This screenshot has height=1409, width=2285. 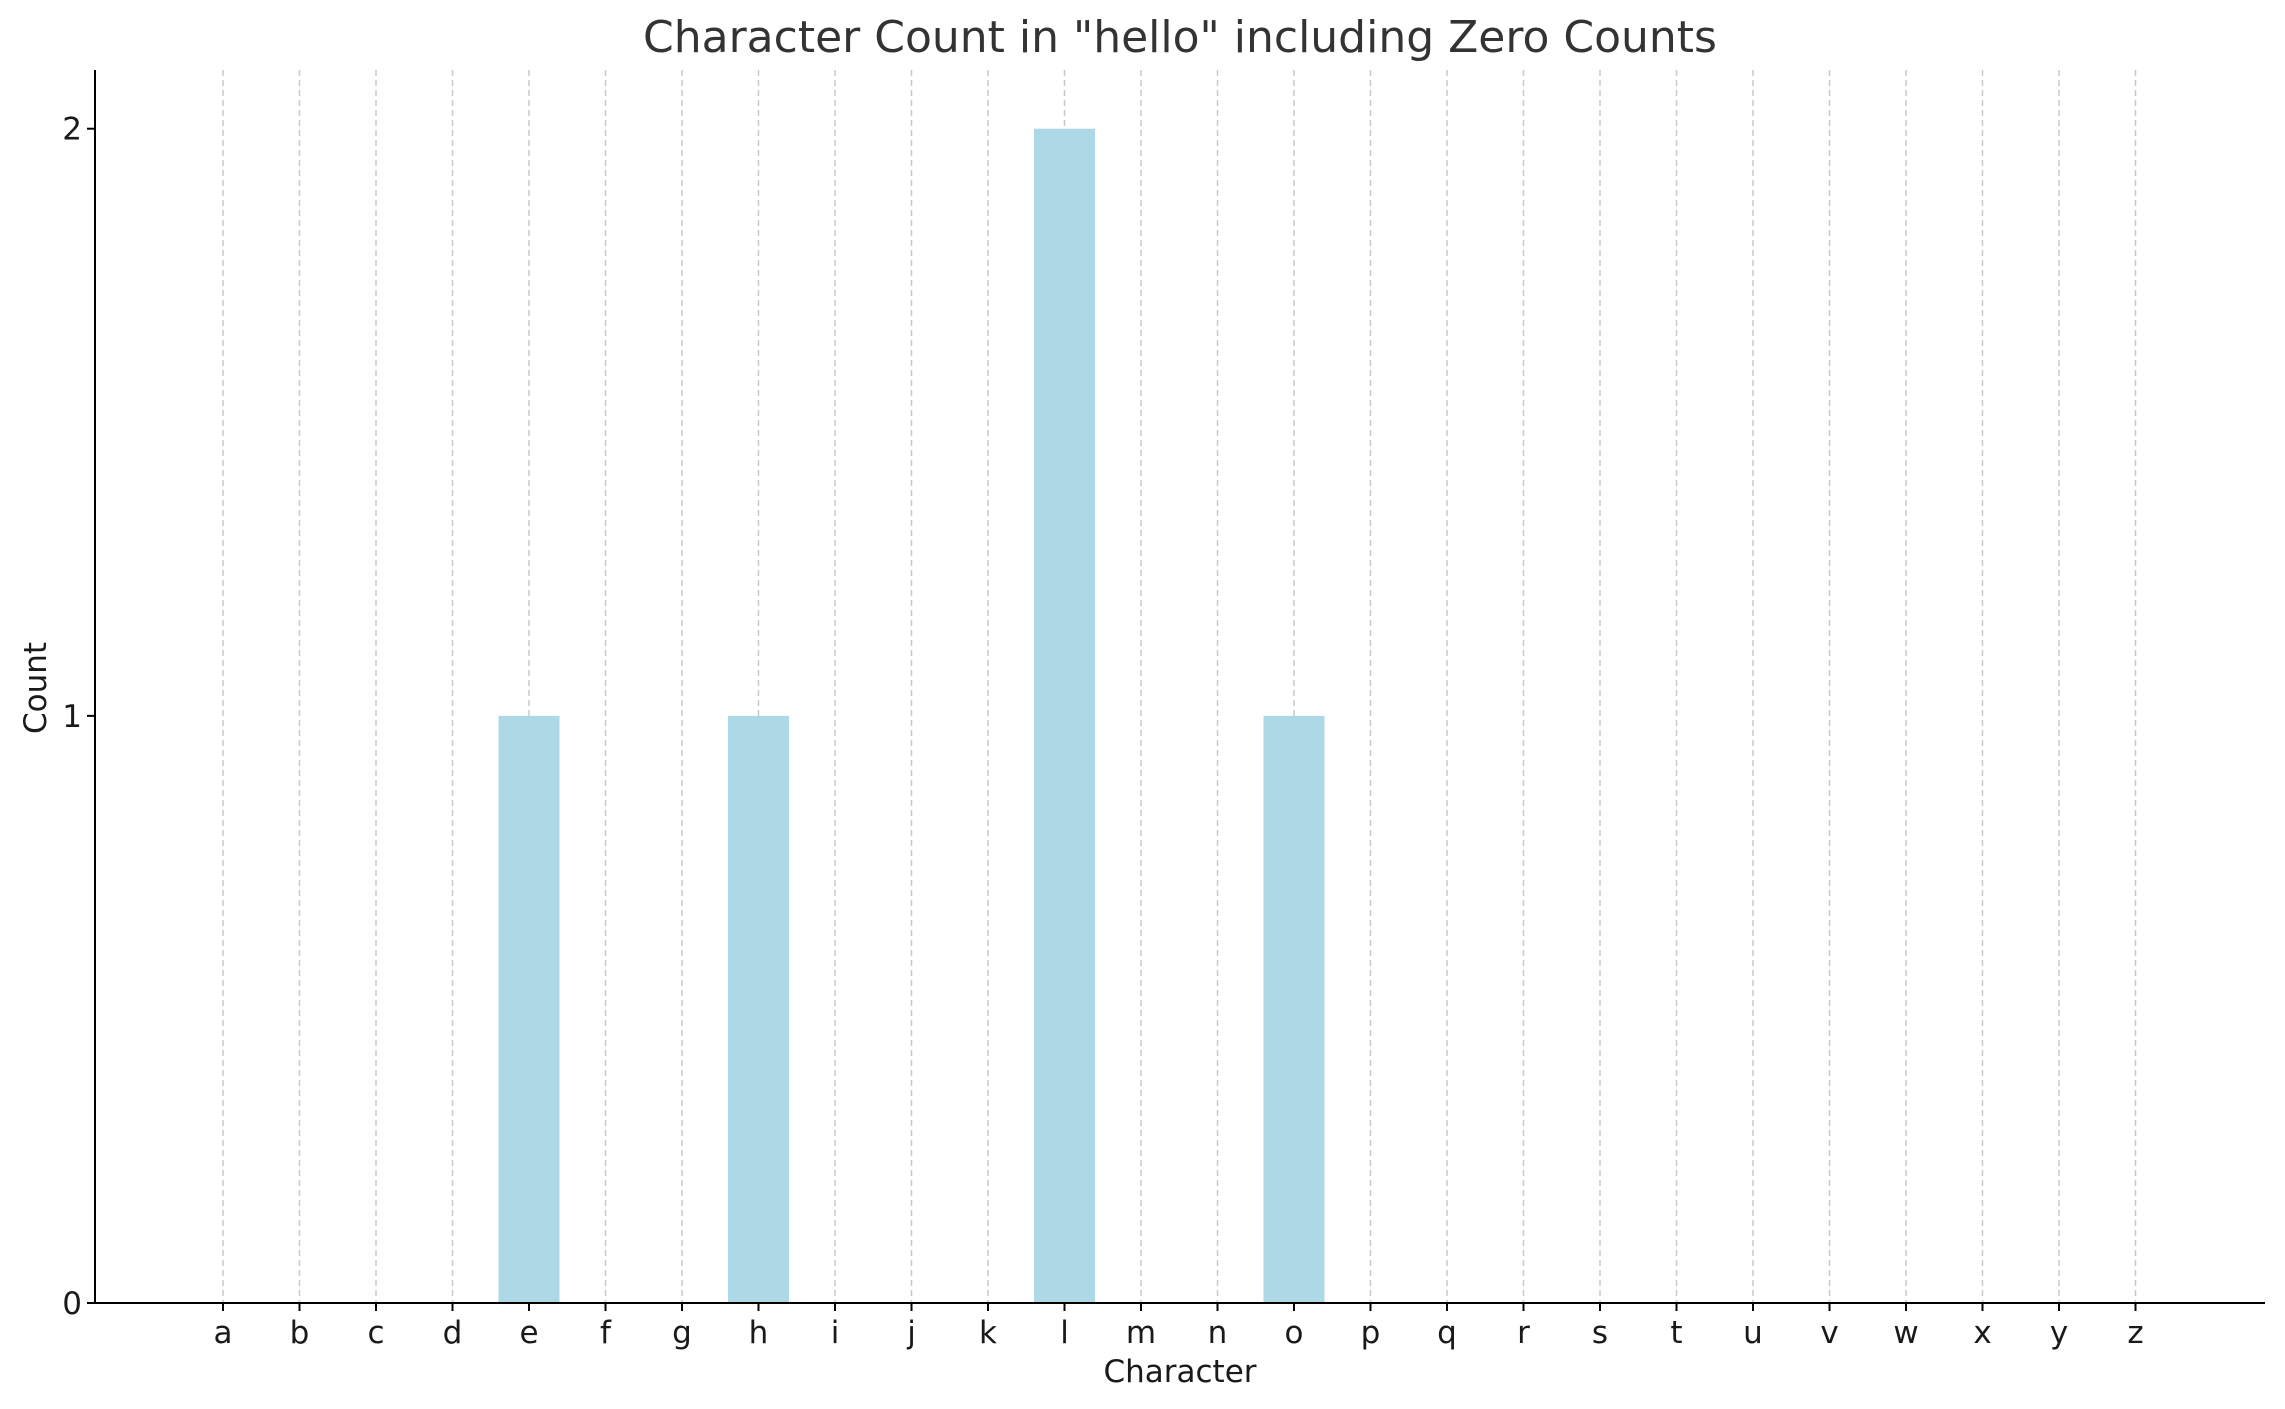 What do you see at coordinates (1064, 1333) in the screenshot?
I see `x-tick-label: l` at bounding box center [1064, 1333].